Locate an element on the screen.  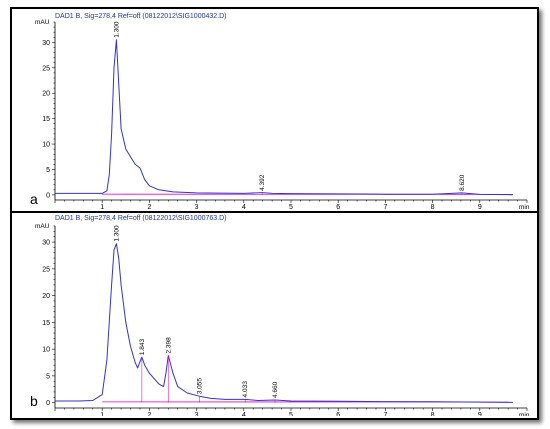
peak-label: 3.055 is located at coordinates (199, 386).